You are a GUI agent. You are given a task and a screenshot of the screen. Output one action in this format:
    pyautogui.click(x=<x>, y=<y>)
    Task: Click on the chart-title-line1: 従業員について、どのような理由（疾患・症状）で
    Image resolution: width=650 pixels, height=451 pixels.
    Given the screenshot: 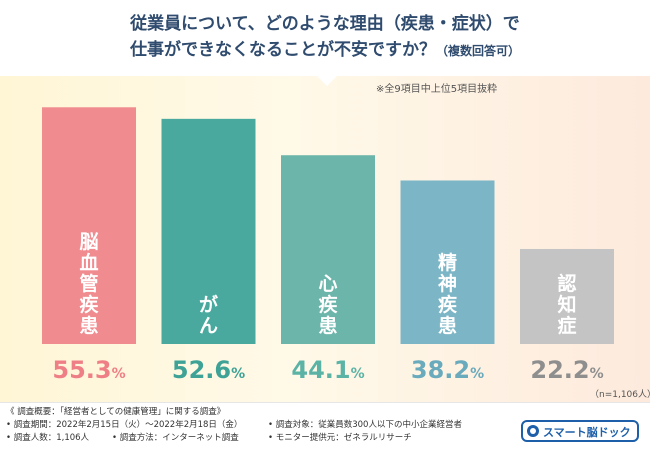 What is the action you would take?
    pyautogui.click(x=325, y=24)
    